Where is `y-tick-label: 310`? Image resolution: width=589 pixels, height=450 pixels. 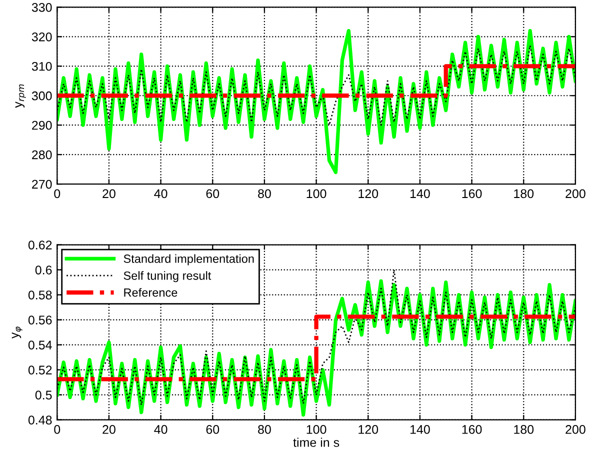 y-tick-label: 310 is located at coordinates (42, 66).